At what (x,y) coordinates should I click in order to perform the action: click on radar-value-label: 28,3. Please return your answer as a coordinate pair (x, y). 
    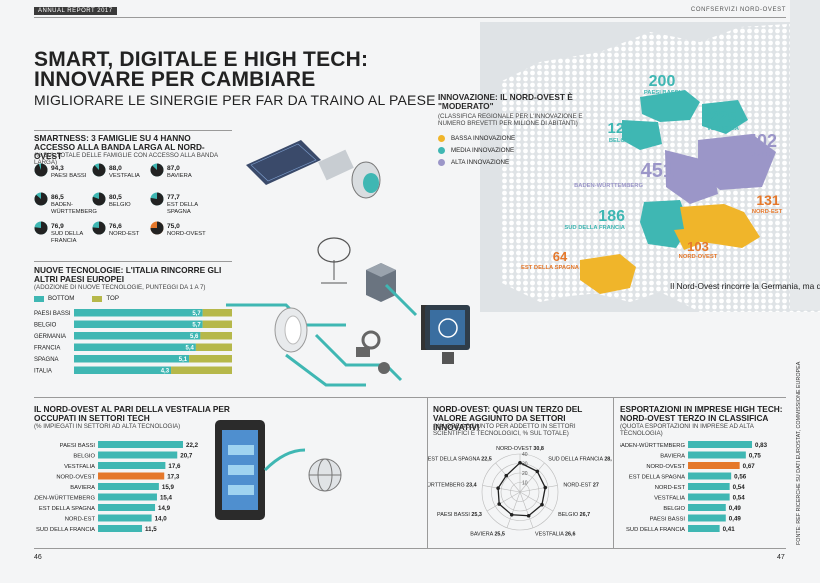
    Looking at the image, I should click on (608, 459).